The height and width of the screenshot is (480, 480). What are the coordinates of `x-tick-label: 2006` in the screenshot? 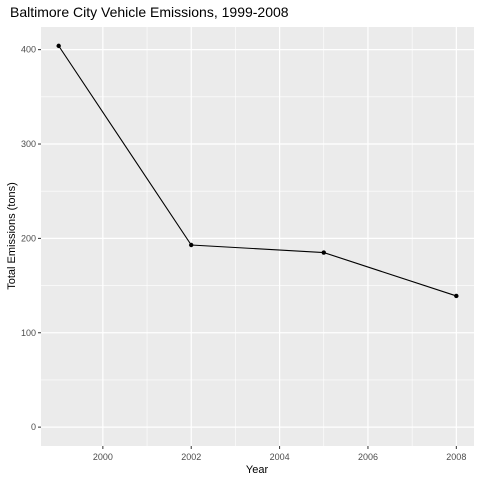 It's located at (368, 457).